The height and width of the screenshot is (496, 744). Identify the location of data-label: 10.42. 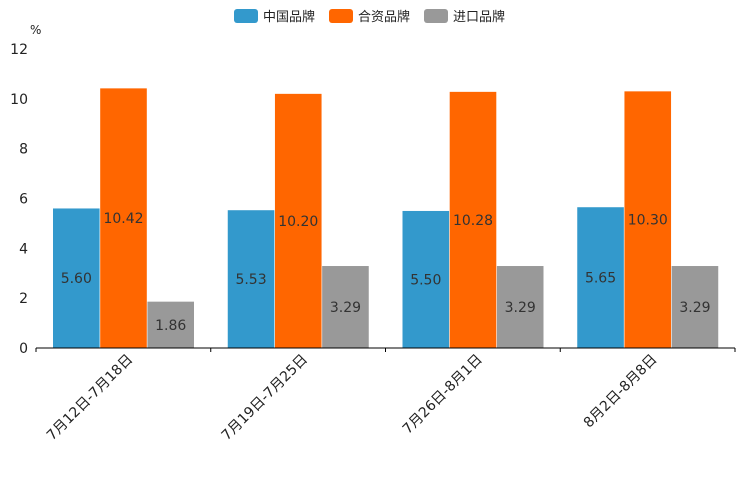
(123, 219).